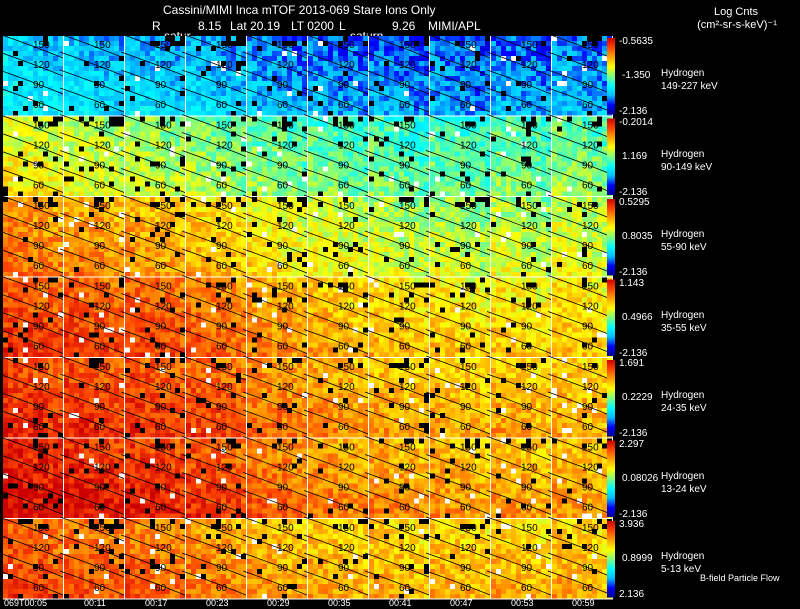 The height and width of the screenshot is (609, 800). Describe the element at coordinates (400, 603) in the screenshot. I see `time-tick-label: 00:41` at that location.